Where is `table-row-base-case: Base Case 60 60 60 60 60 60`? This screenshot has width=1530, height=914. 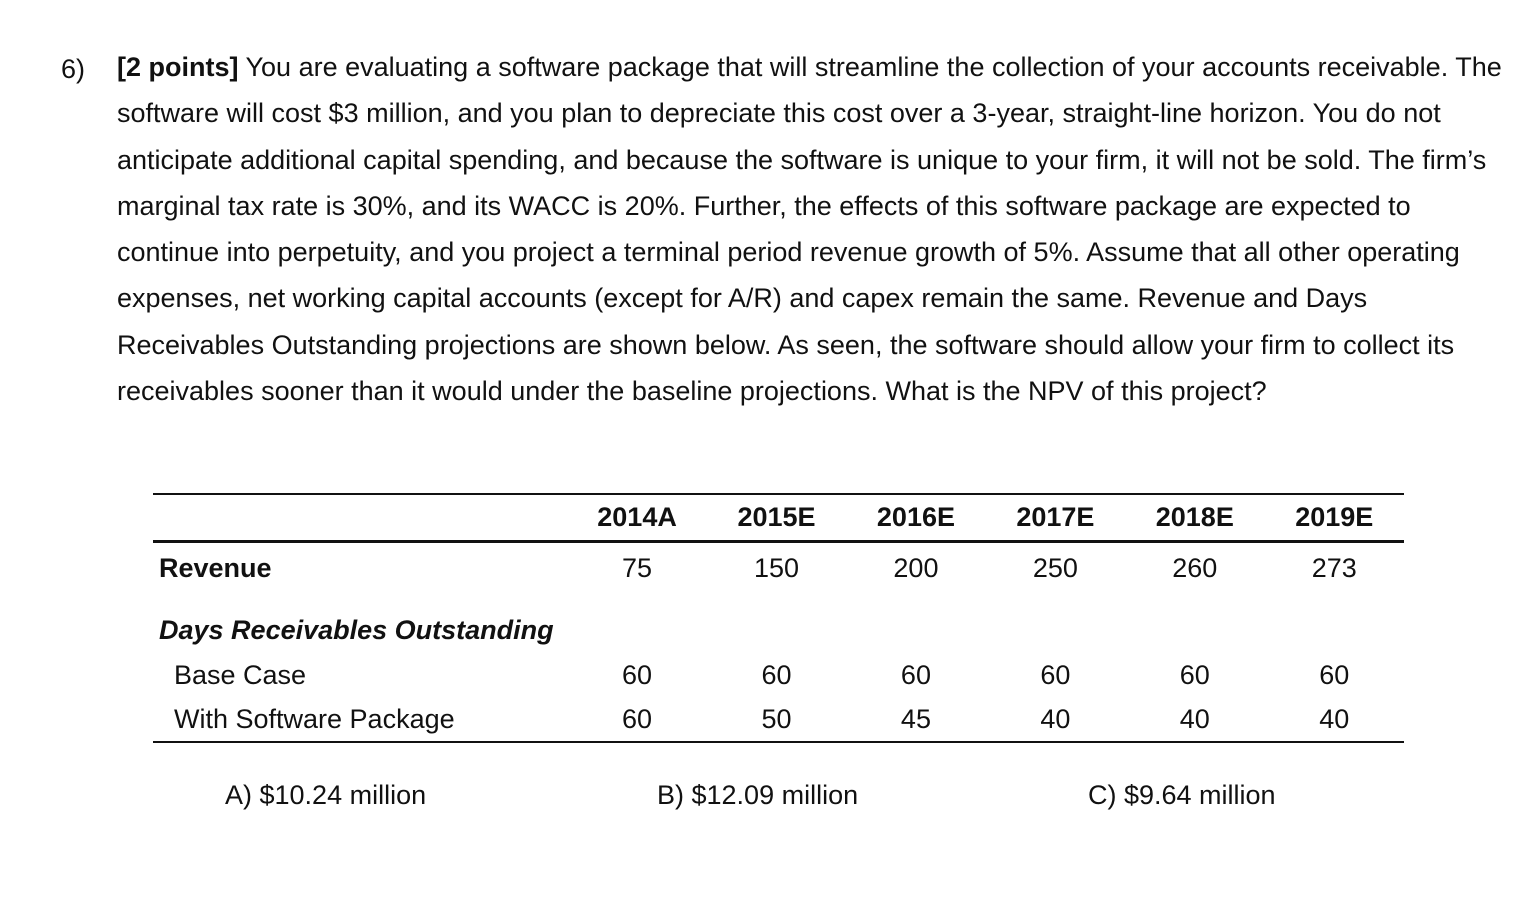
table-row-base-case: Base Case 60 60 60 60 60 60 is located at coordinates (778, 675).